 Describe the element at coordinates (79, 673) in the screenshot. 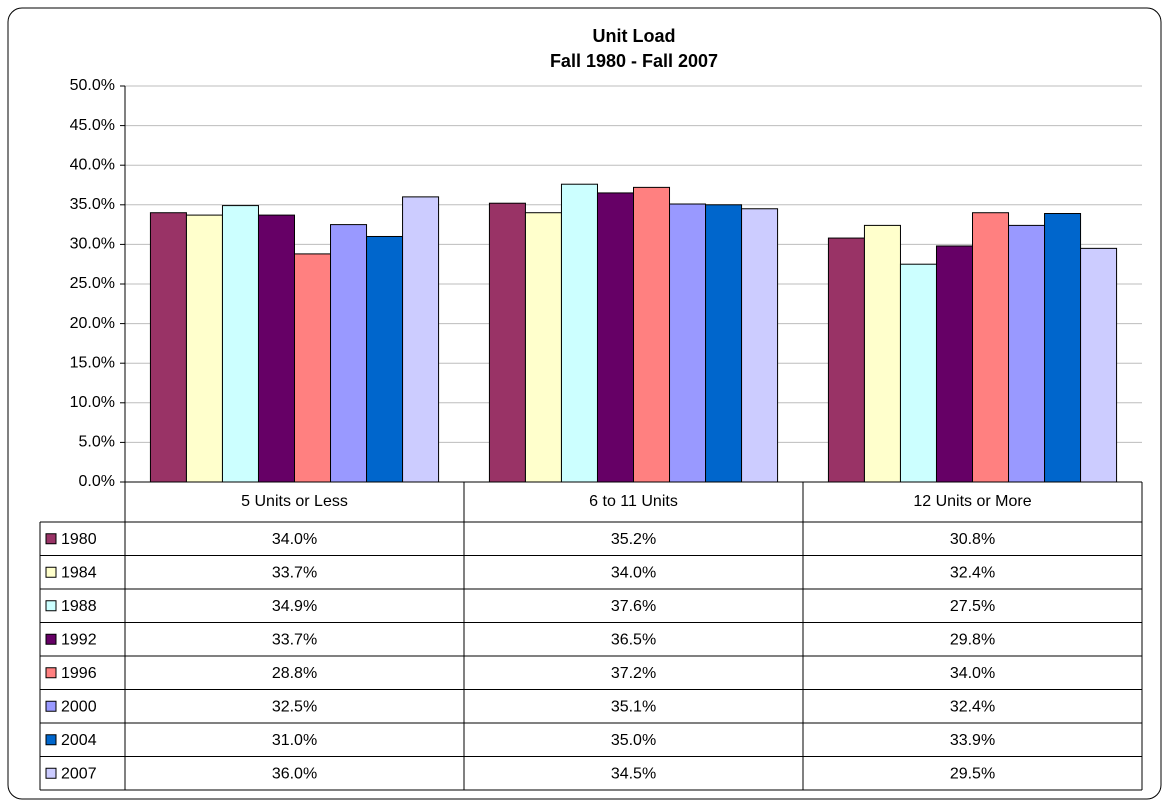

I see `legend-label: 1996` at that location.